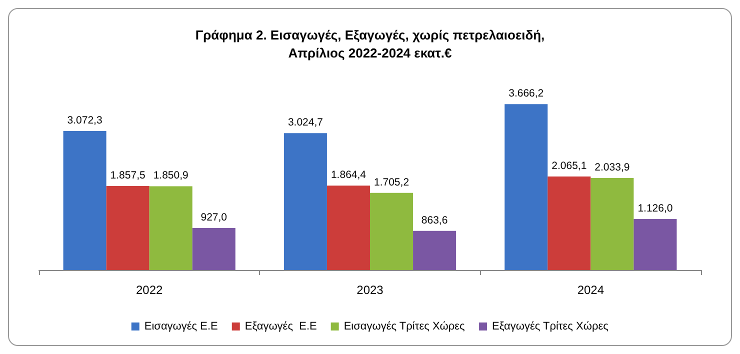 Image resolution: width=740 pixels, height=354 pixels. I want to click on data-label: 1.705,2, so click(392, 182).